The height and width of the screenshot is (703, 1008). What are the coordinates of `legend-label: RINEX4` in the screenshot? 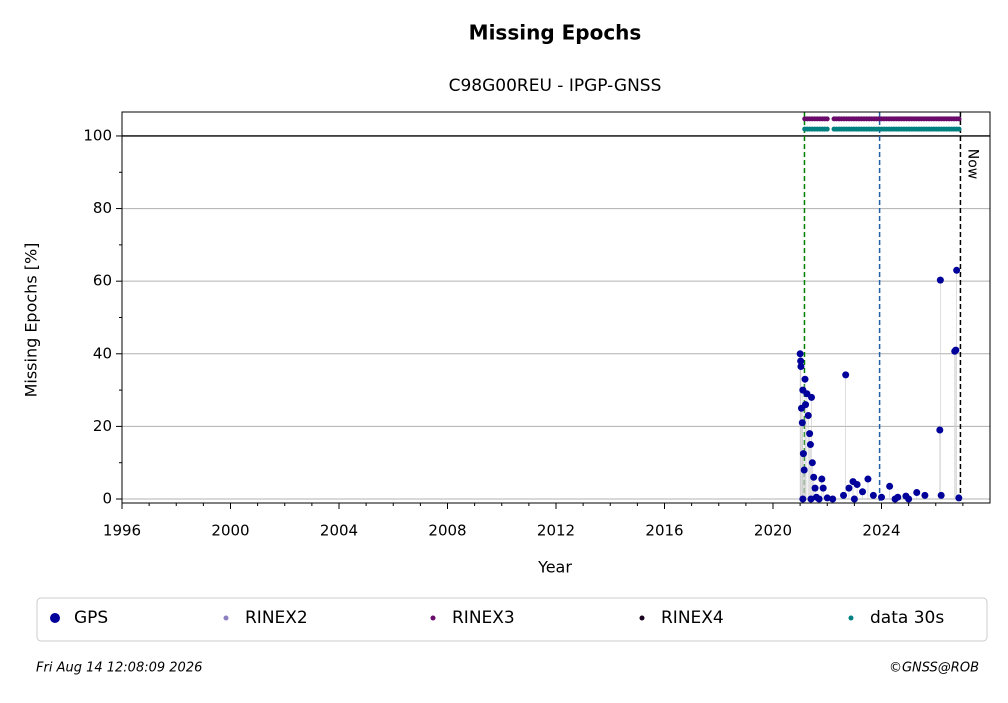 It's located at (692, 618).